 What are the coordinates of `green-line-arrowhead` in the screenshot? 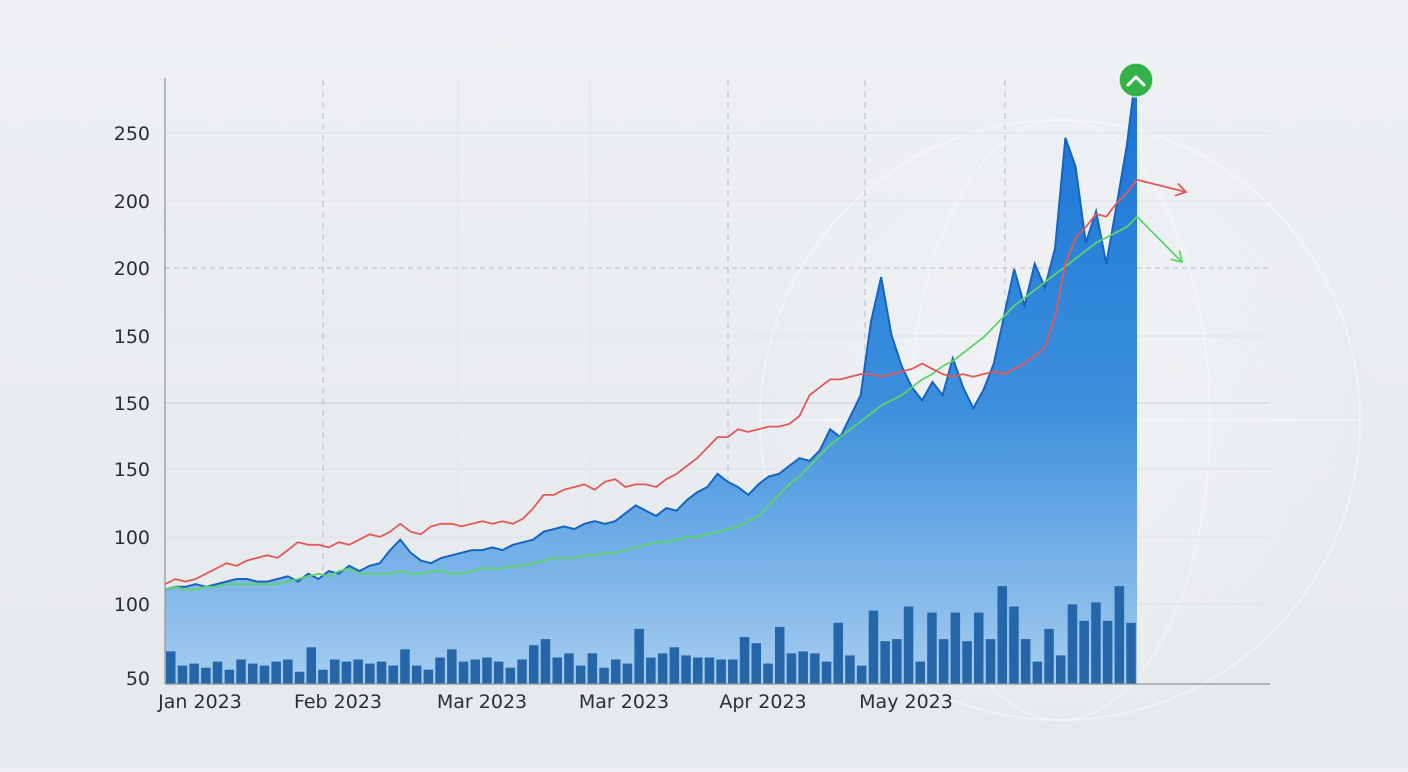 It's located at (1177, 257).